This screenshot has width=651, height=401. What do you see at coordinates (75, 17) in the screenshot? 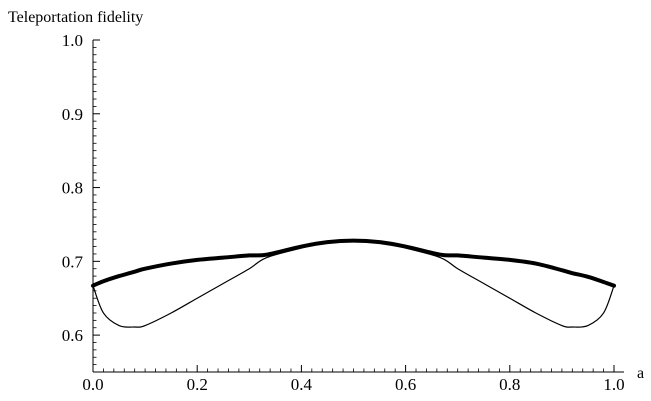
I see `y-axis-label: Teleportation fidelity` at bounding box center [75, 17].